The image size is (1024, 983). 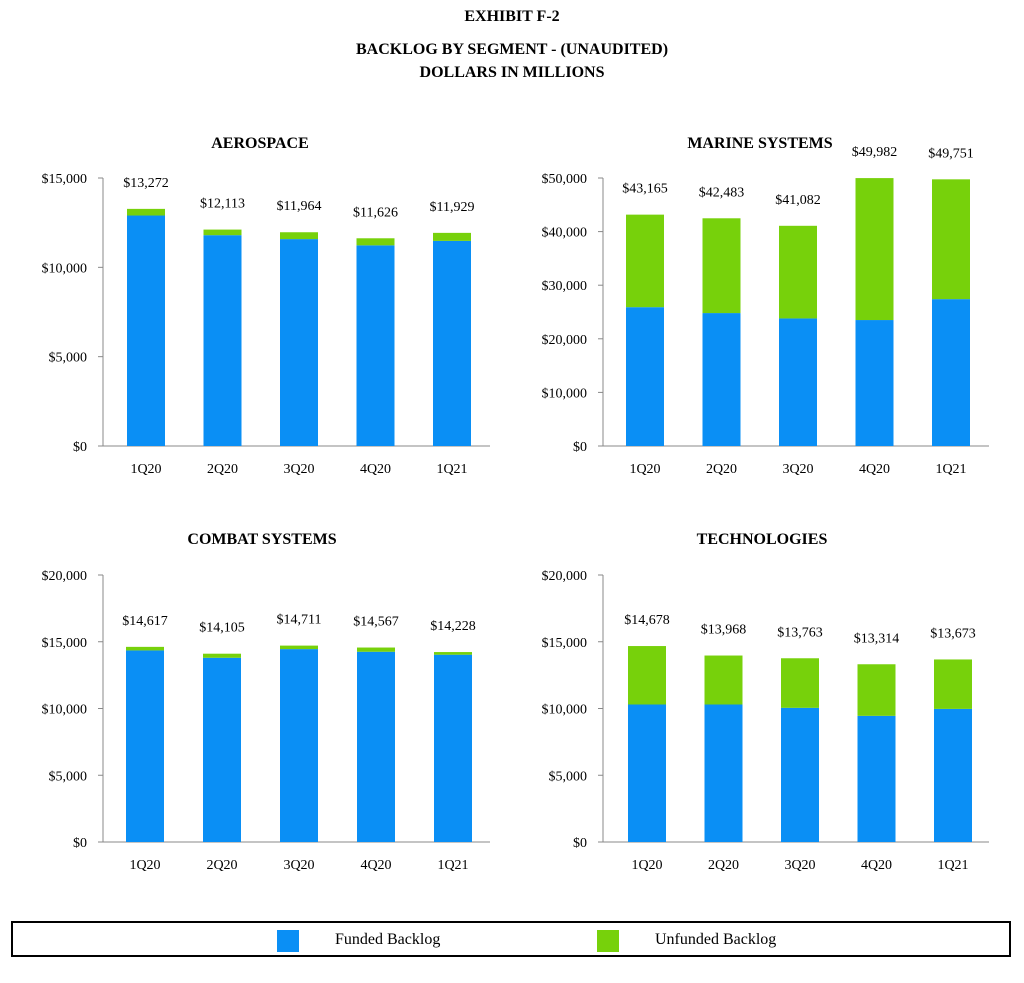 I want to click on marine-systems-funded-bar-3q20, so click(x=798, y=382).